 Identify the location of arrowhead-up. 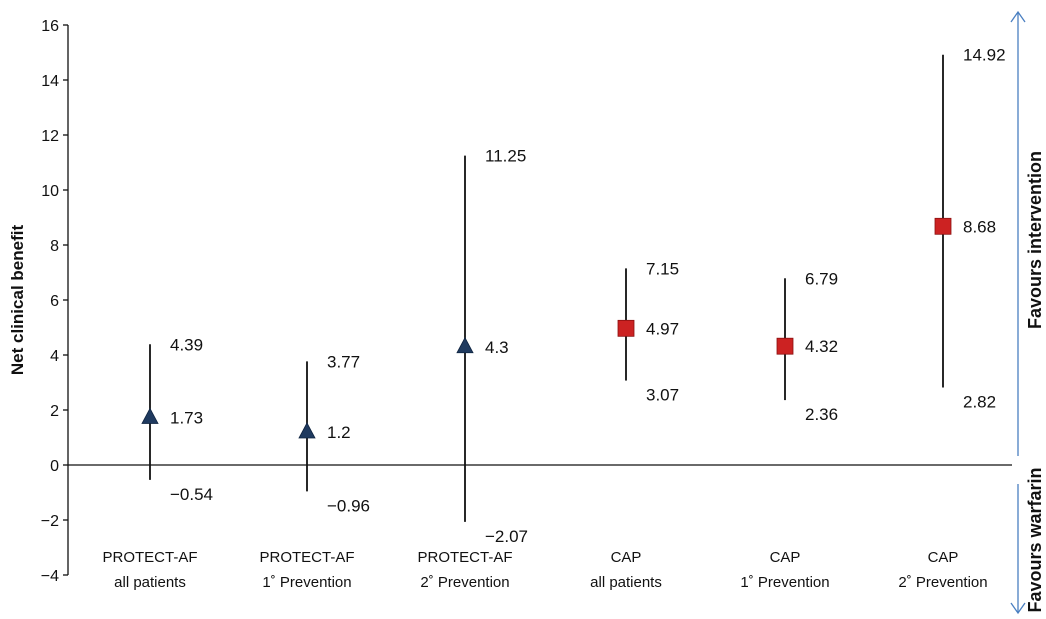
(1018, 16).